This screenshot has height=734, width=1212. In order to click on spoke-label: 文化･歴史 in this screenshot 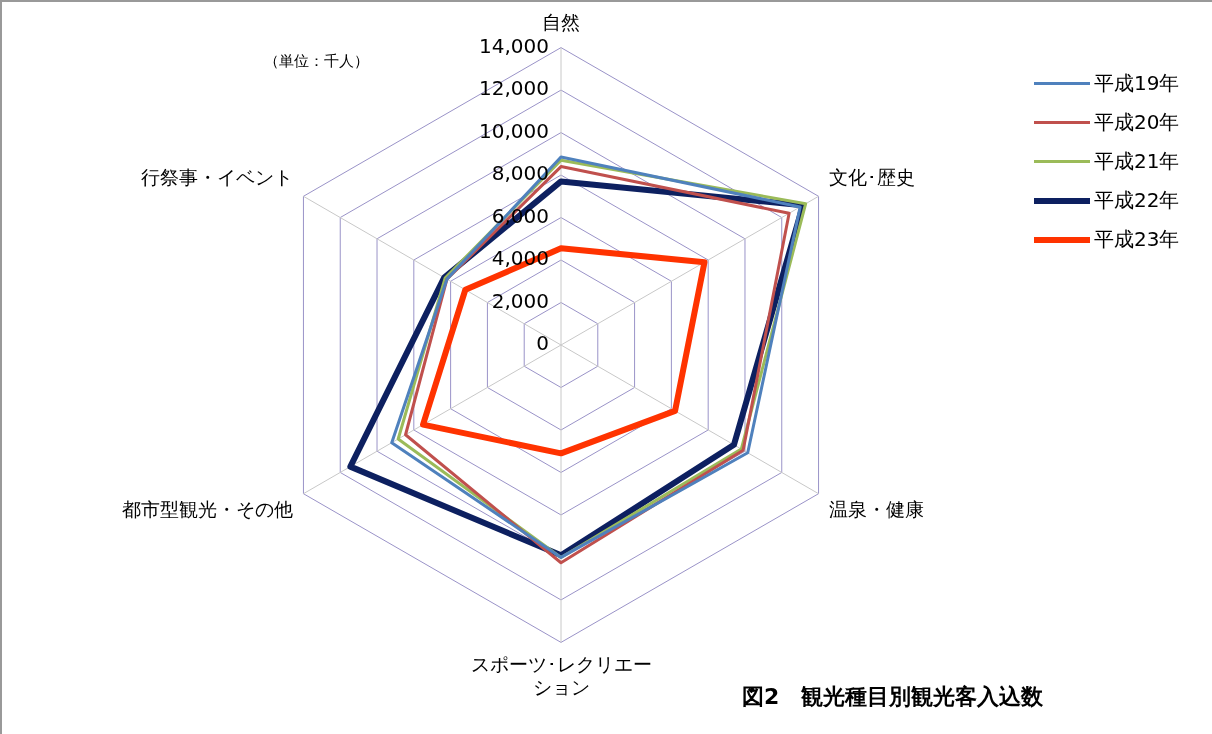, I will do `click(871, 176)`.